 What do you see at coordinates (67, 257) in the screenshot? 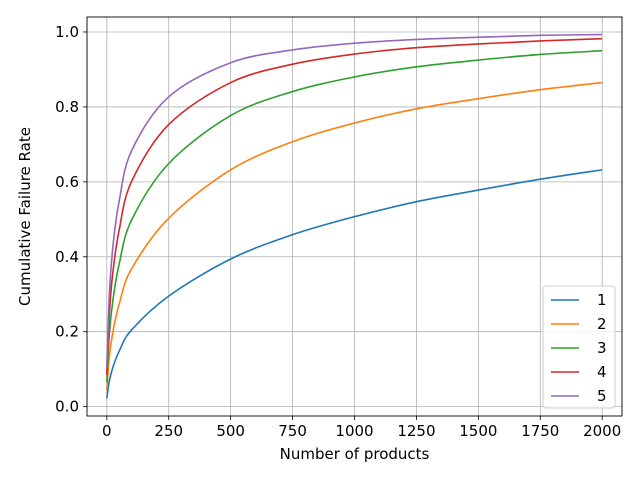
I see `y-tick-label: 0.4` at bounding box center [67, 257].